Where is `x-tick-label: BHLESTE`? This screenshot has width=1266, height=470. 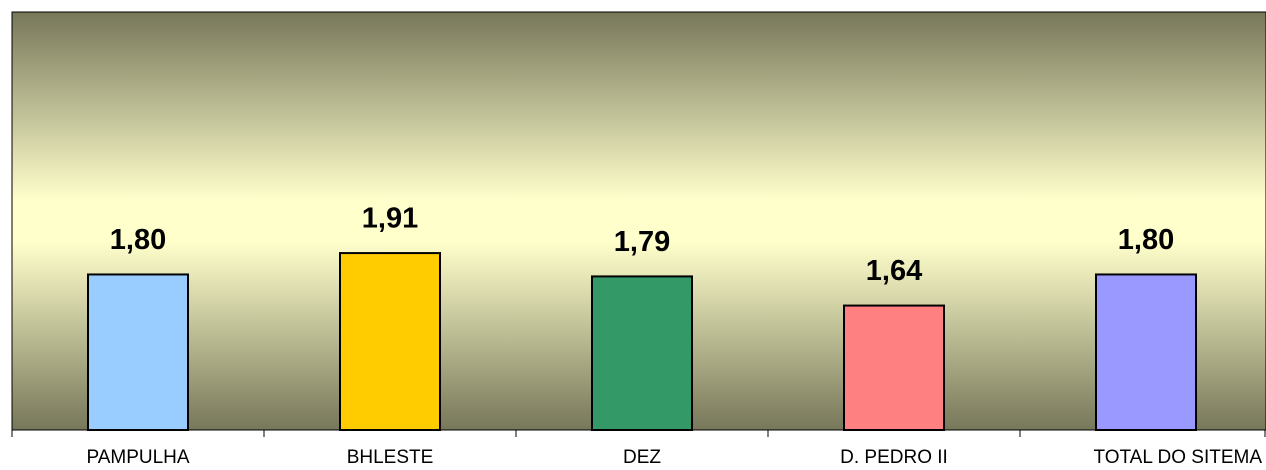
x-tick-label: BHLESTE is located at coordinates (390, 457).